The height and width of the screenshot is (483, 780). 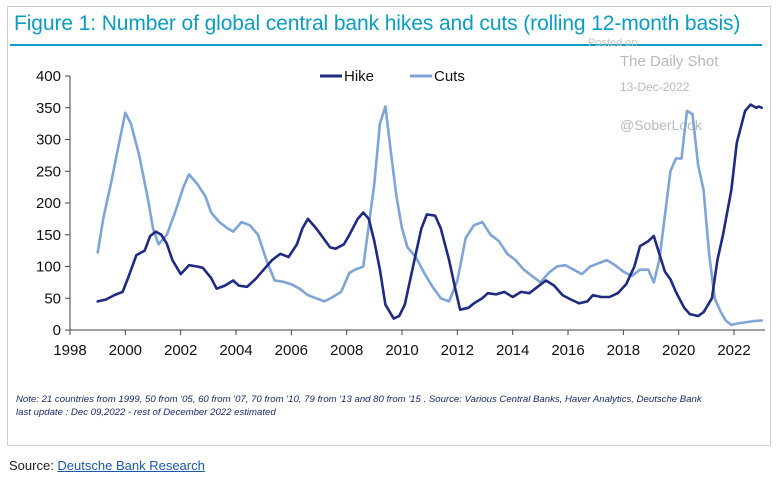 I want to click on watermark-handle: @SoberLook, so click(x=661, y=125).